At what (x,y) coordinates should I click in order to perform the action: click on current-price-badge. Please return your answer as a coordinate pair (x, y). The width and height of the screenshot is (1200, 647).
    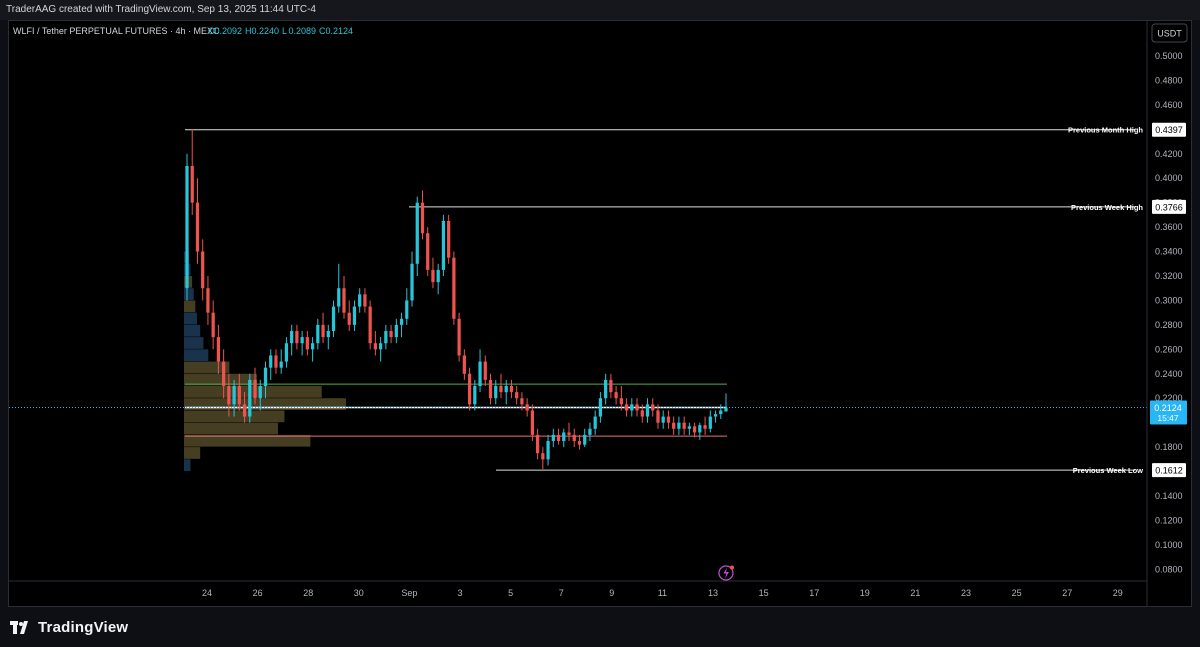
    Looking at the image, I should click on (1168, 412).